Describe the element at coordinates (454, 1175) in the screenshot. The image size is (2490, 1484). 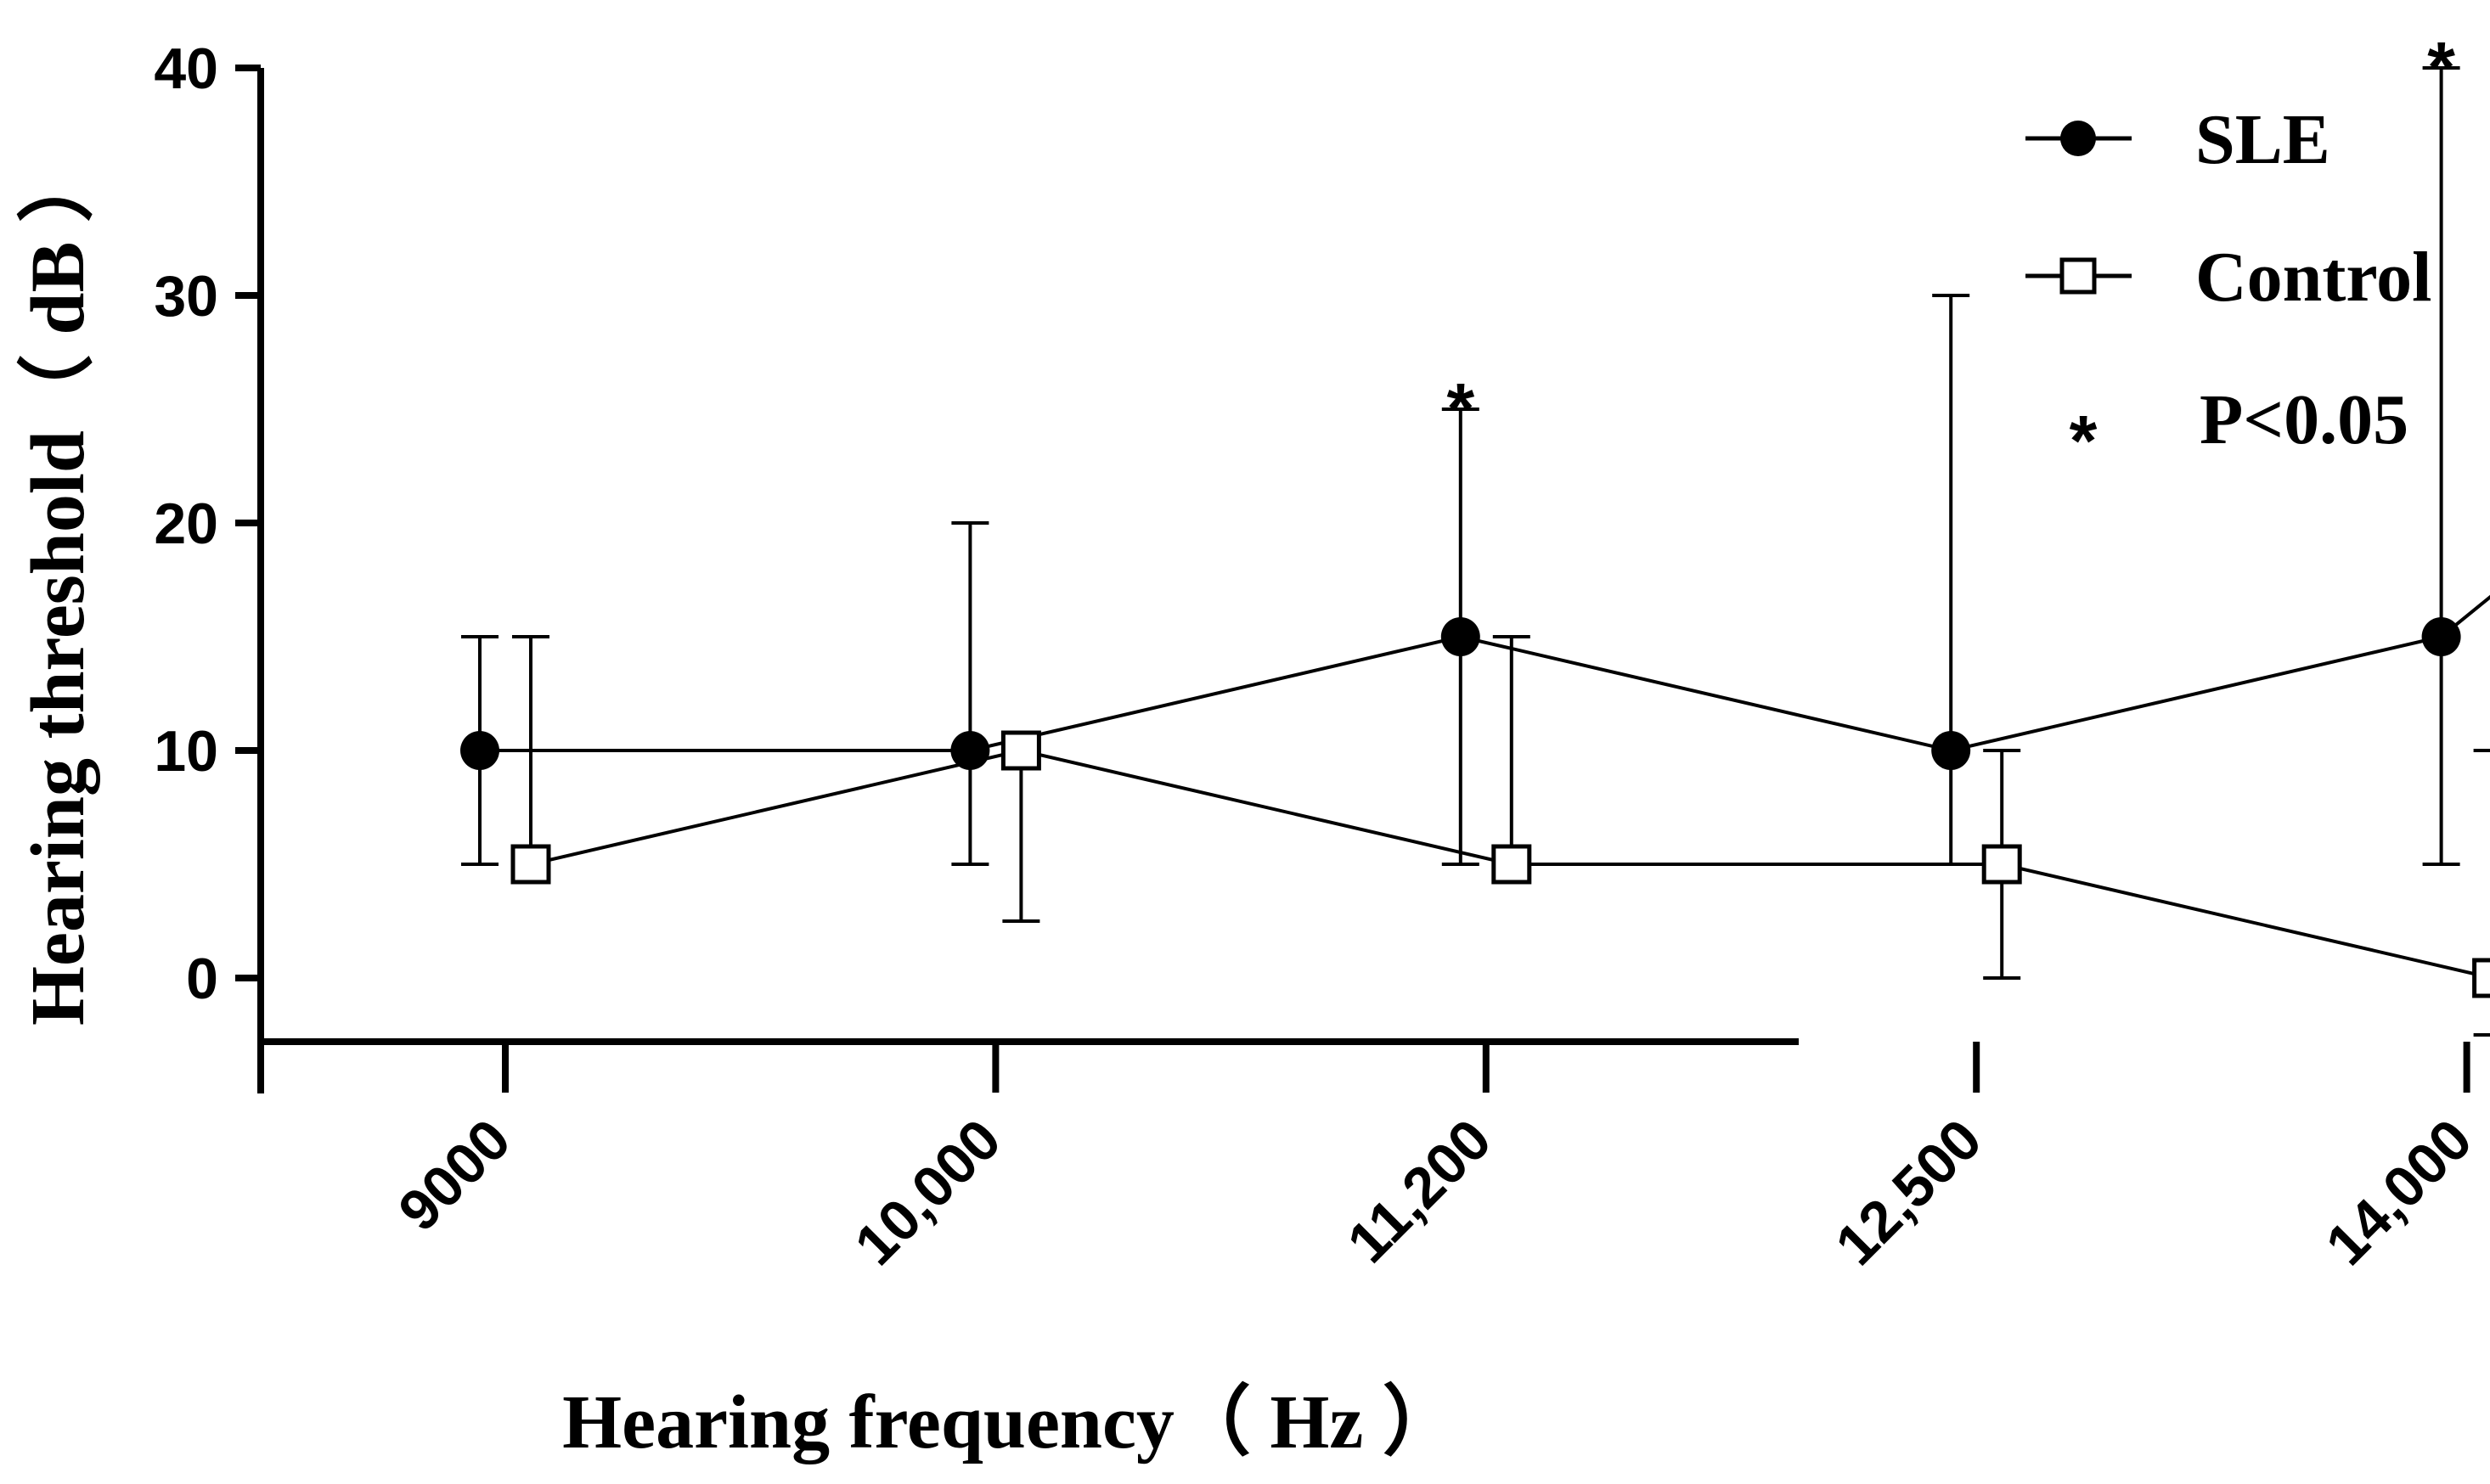
I see `x-tick-label: 9000` at that location.